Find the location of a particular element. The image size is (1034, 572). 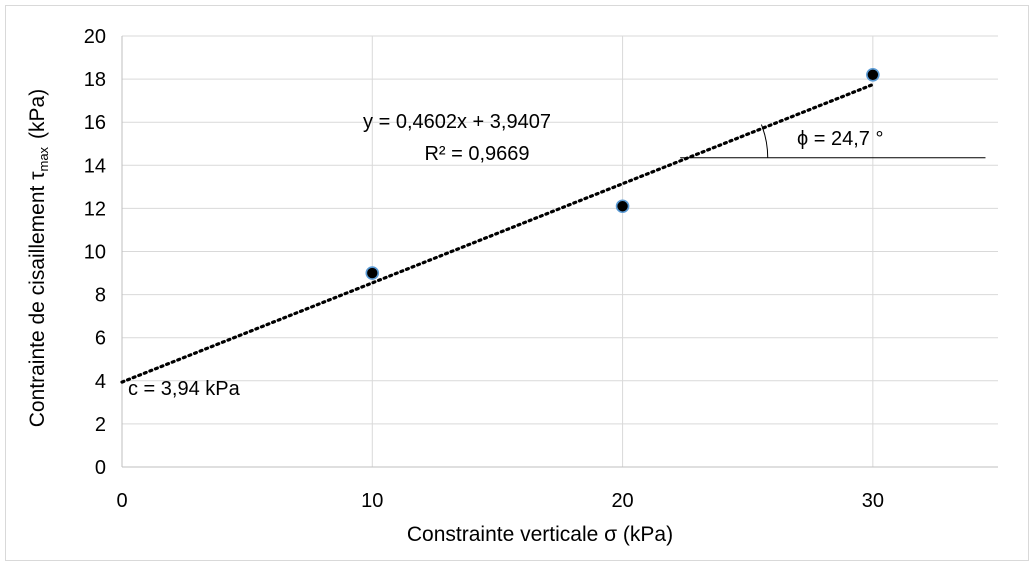

y-axis-title: Contrainte de cisaillement τmax (kPa) is located at coordinates (38, 258).